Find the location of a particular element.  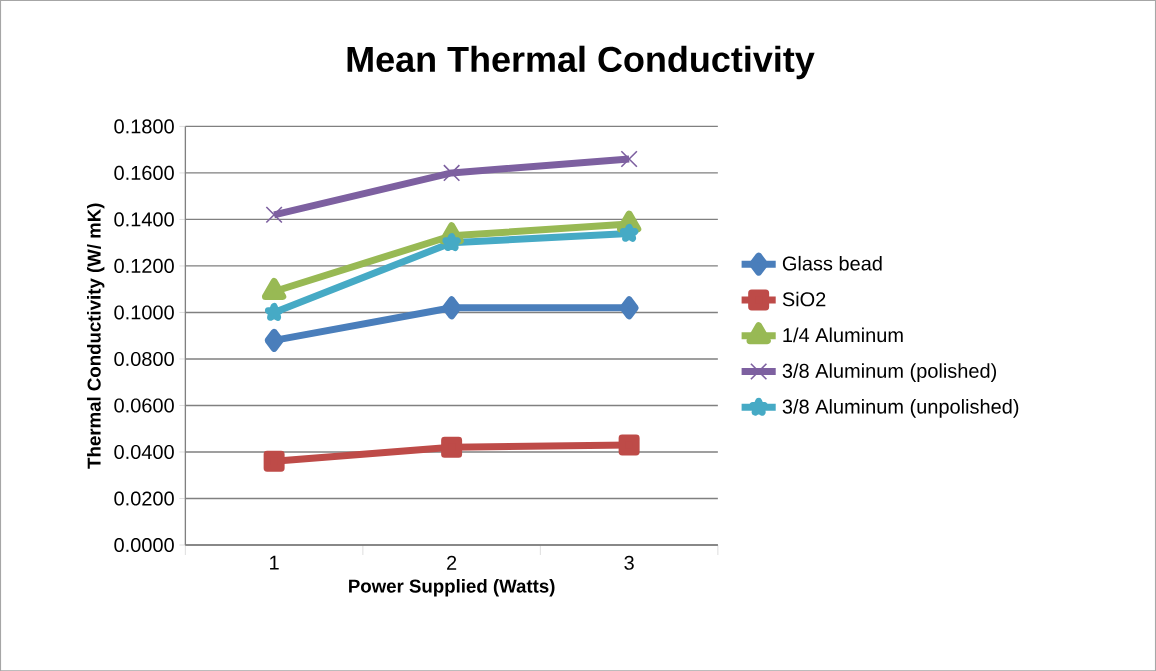

y-tick-label: 0.1400 is located at coordinates (144, 219).